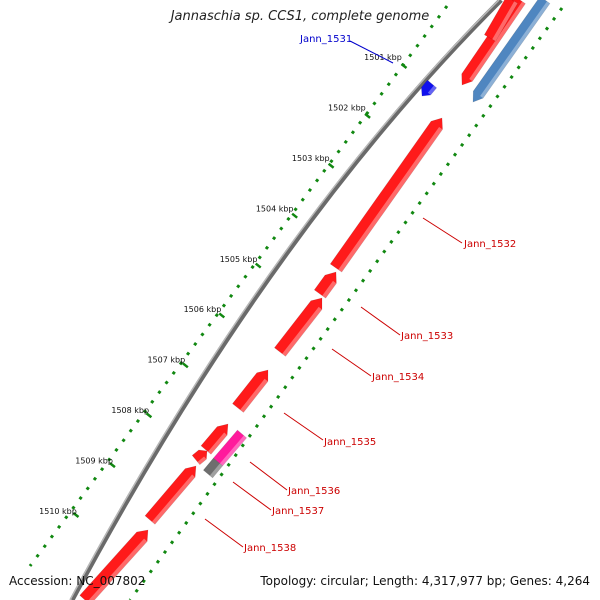 The width and height of the screenshot is (600, 600). Describe the element at coordinates (347, 107) in the screenshot. I see `ruler-tick-label: 1502 kbp` at that location.